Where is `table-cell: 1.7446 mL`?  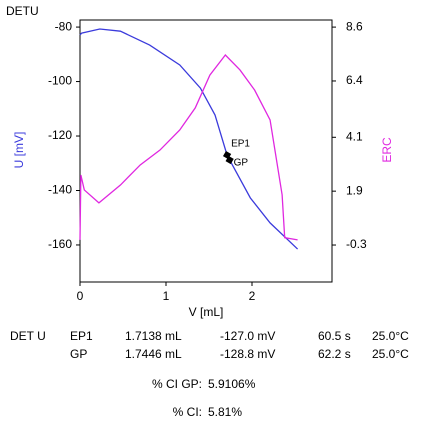 table-cell: 1.7446 mL is located at coordinates (153, 354).